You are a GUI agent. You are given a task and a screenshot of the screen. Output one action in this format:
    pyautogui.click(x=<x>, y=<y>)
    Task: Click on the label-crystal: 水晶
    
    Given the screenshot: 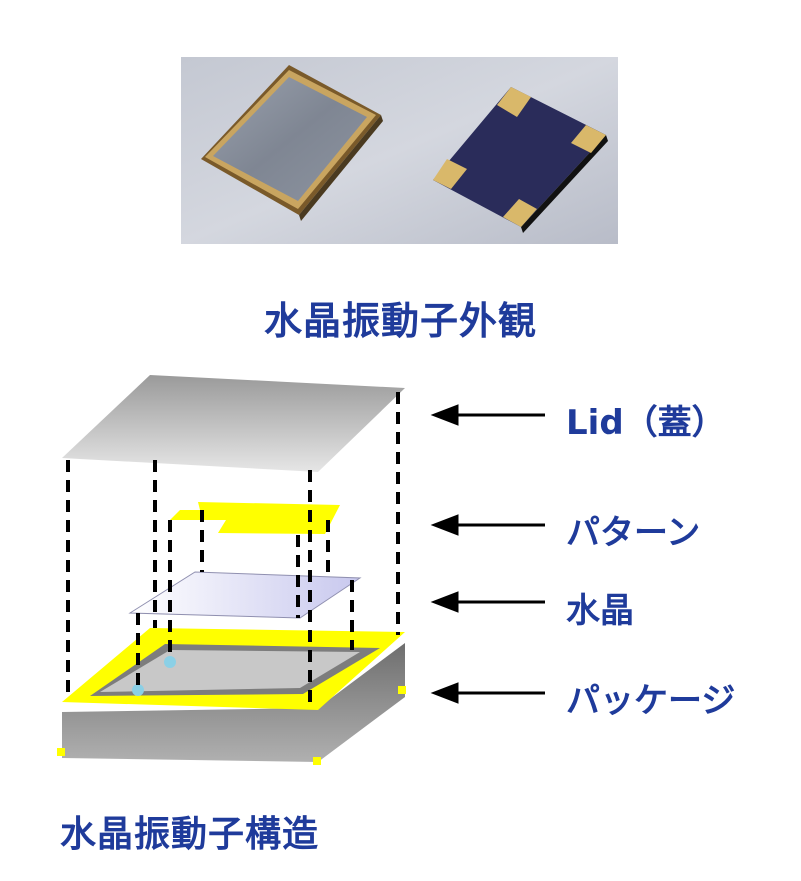 What is the action you would take?
    pyautogui.click(x=600, y=611)
    